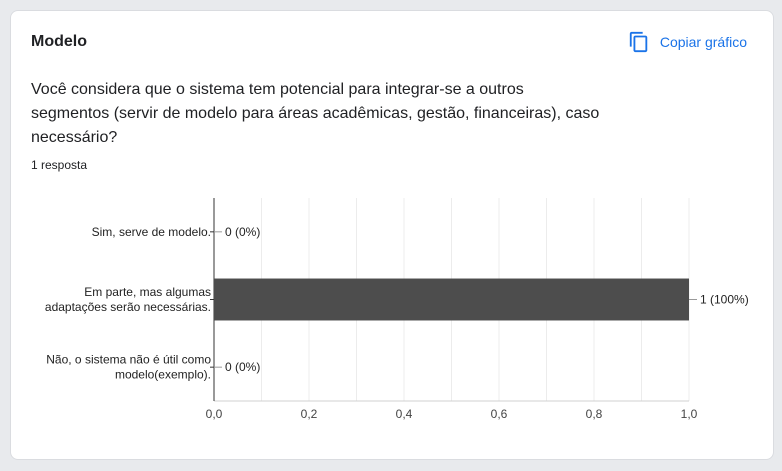 Image resolution: width=782 pixels, height=471 pixels. What do you see at coordinates (594, 414) in the screenshot?
I see `x-tick-label: 0,8` at bounding box center [594, 414].